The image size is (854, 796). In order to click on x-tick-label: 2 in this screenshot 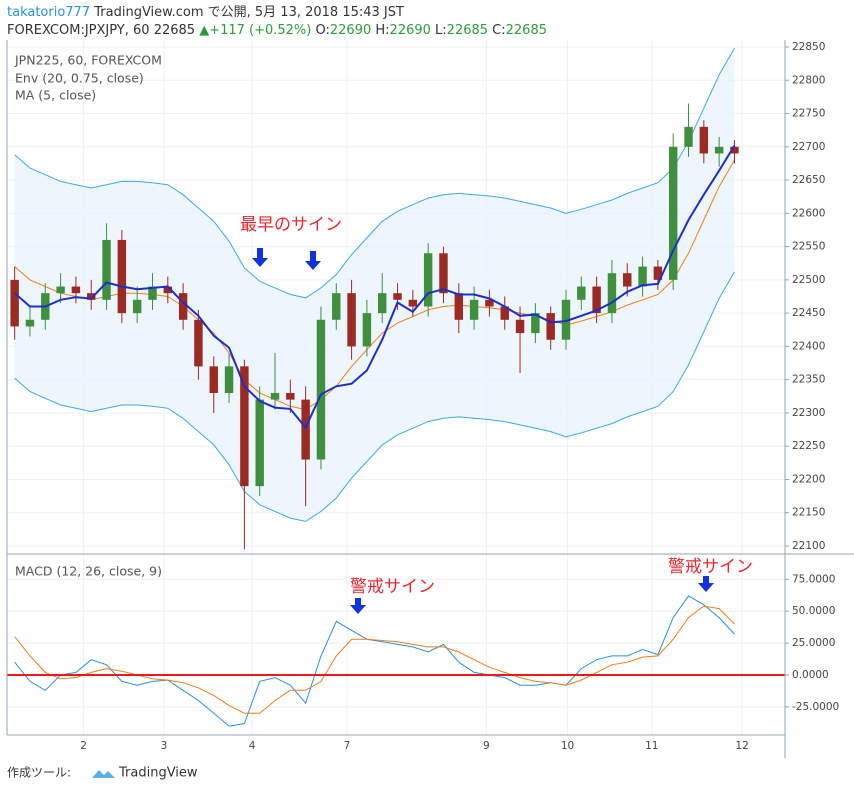, I will do `click(83, 746)`.